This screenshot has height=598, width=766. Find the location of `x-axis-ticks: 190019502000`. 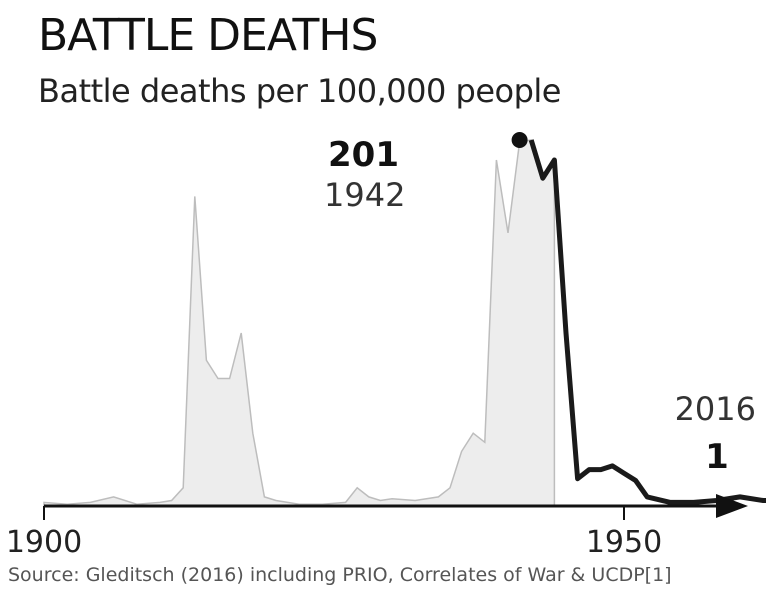

x-axis-ticks: 190019502000 is located at coordinates (334, 533).